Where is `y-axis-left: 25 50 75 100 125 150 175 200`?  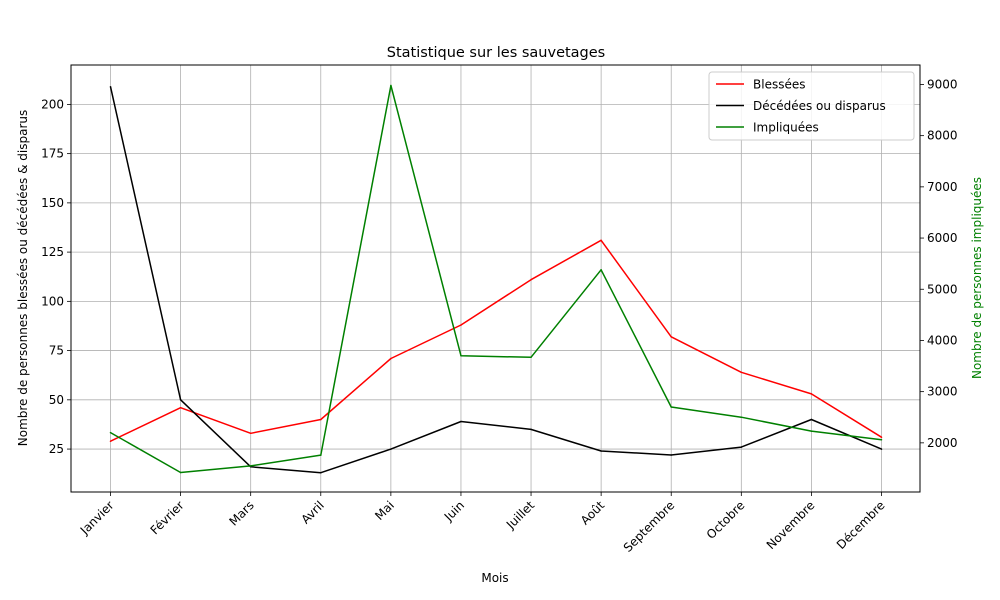
y-axis-left: 25 50 75 100 125 150 175 200 is located at coordinates (56, 276).